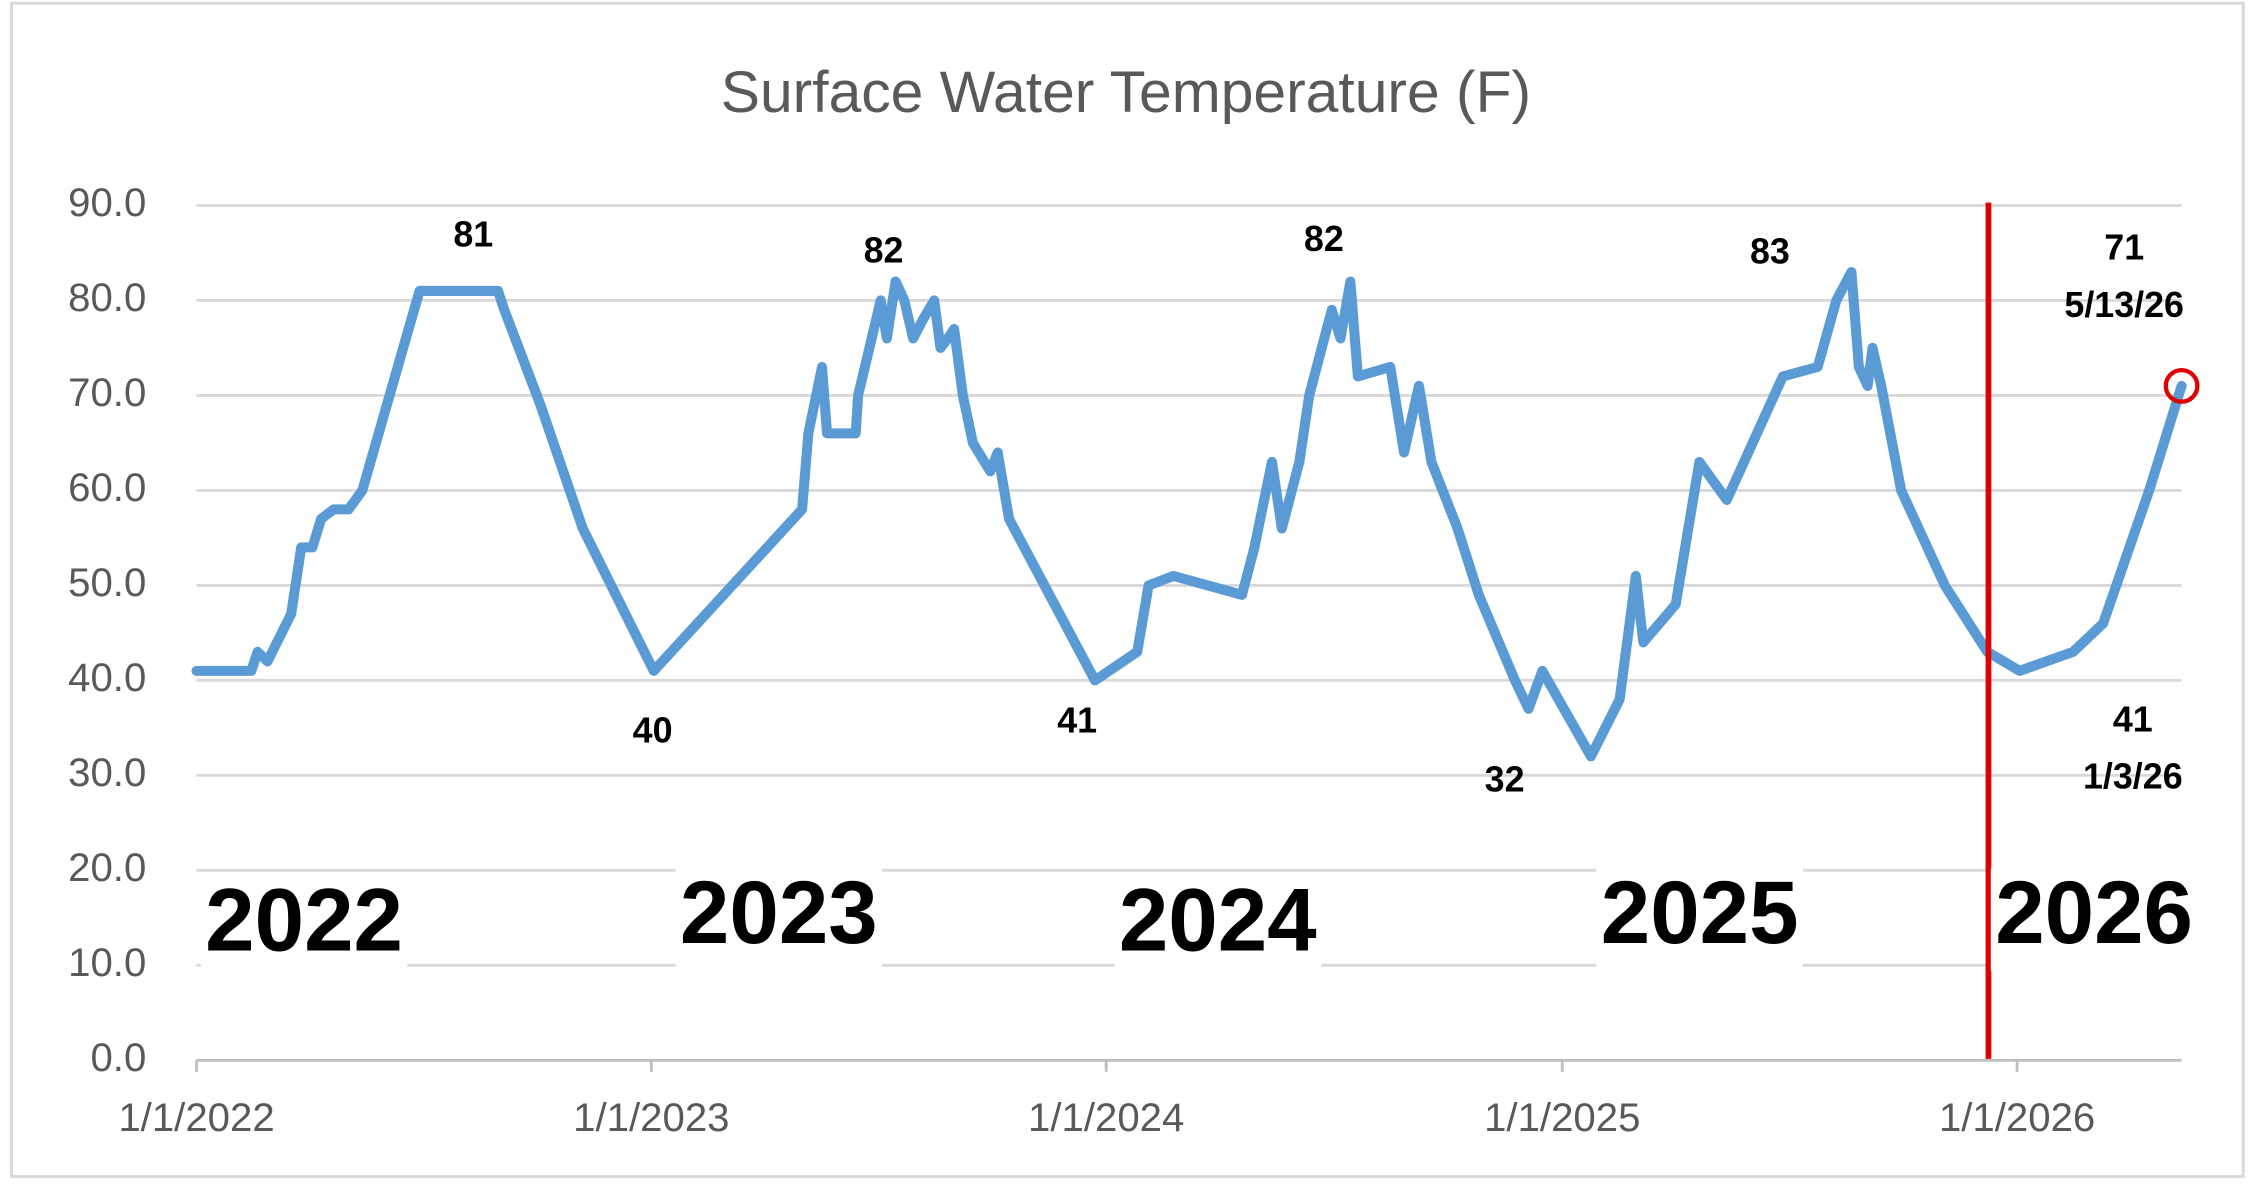 The height and width of the screenshot is (1184, 2249). What do you see at coordinates (1700, 912) in the screenshot?
I see `year-label: 2025` at bounding box center [1700, 912].